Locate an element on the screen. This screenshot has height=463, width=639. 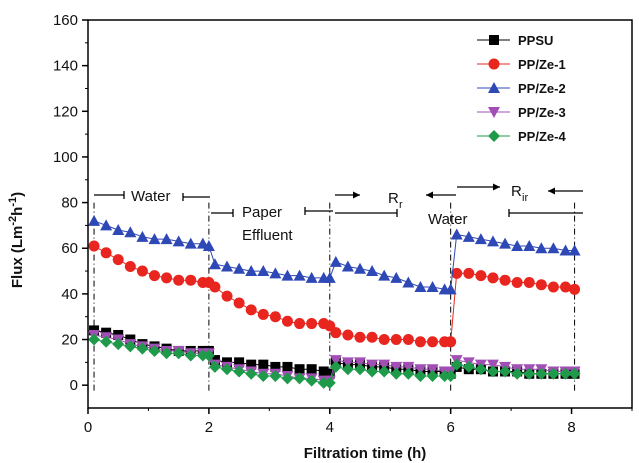
x-tick-label: 0 is located at coordinates (88, 427).